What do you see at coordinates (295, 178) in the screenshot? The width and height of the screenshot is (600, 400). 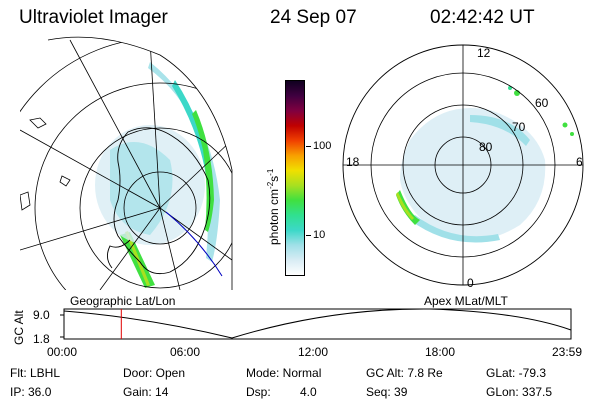 I see `intensity-colorbar` at bounding box center [295, 178].